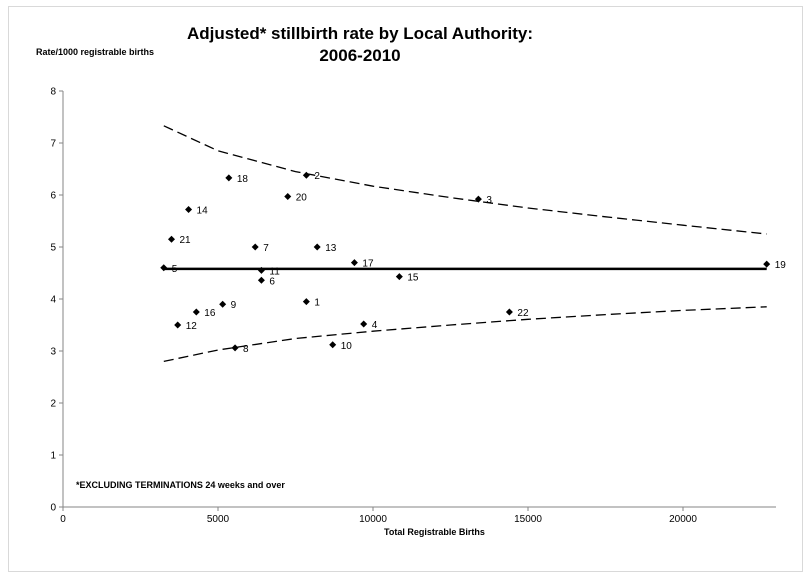 This screenshot has width=805, height=575. Describe the element at coordinates (373, 519) in the screenshot. I see `x-tick-label: 10000` at that location.